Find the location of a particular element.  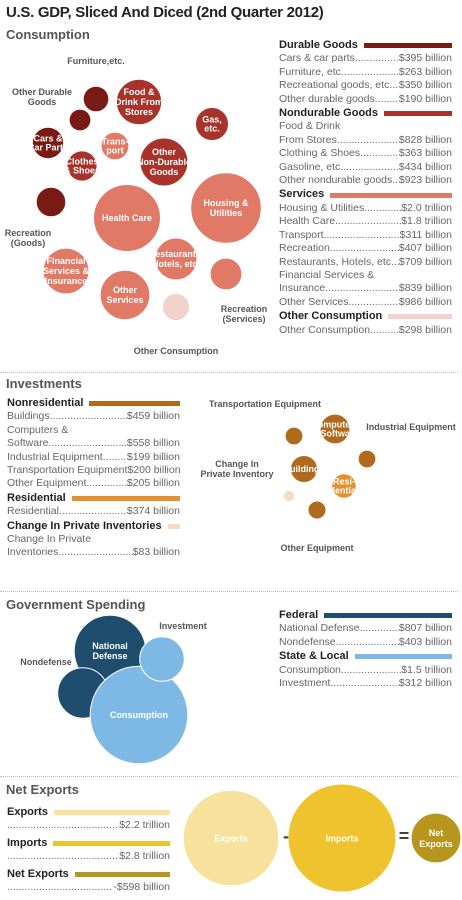

legend-item-label: Transportation Equipment is located at coordinates (67, 470).